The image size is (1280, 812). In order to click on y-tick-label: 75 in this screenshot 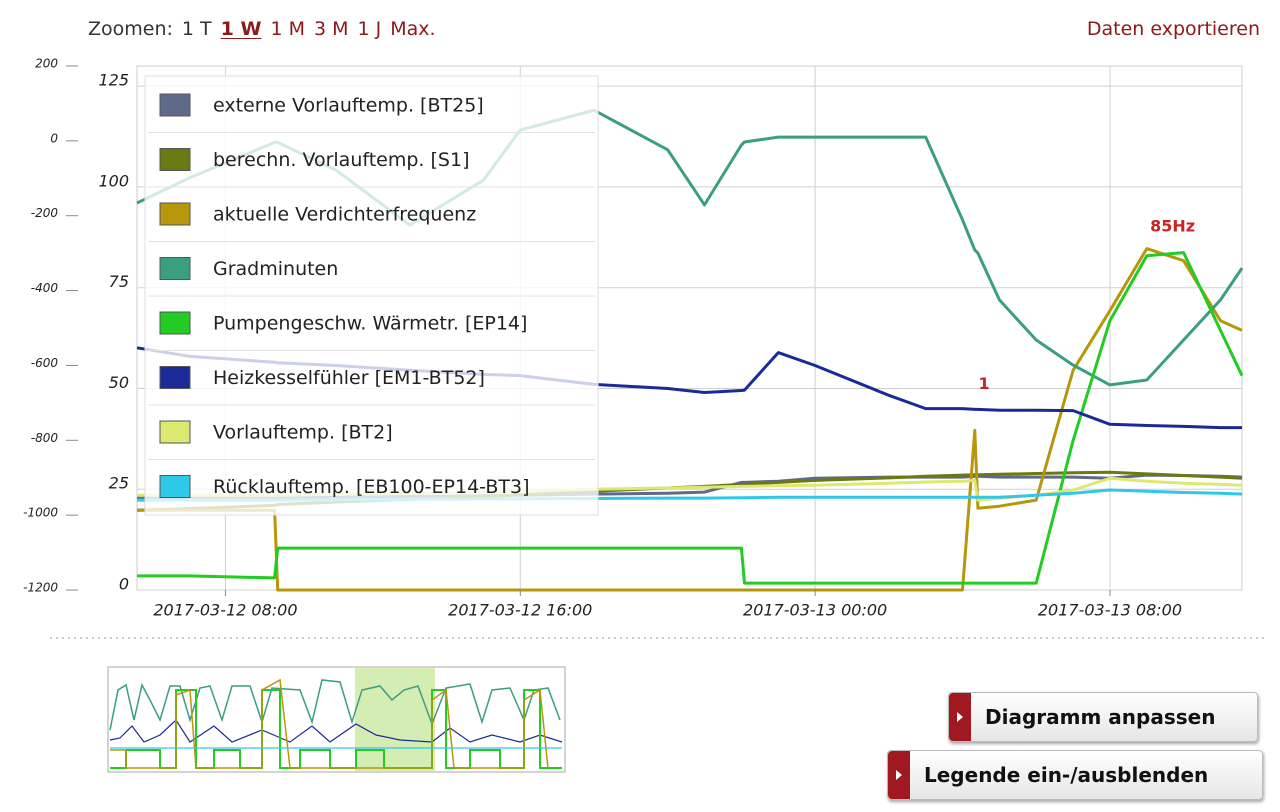, I will do `click(119, 281)`.